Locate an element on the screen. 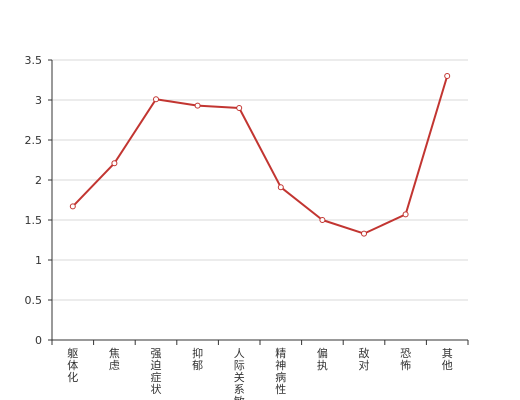 Image resolution: width=520 pixels, height=400 pixels. y-tick-label: 2.5 is located at coordinates (34, 140).